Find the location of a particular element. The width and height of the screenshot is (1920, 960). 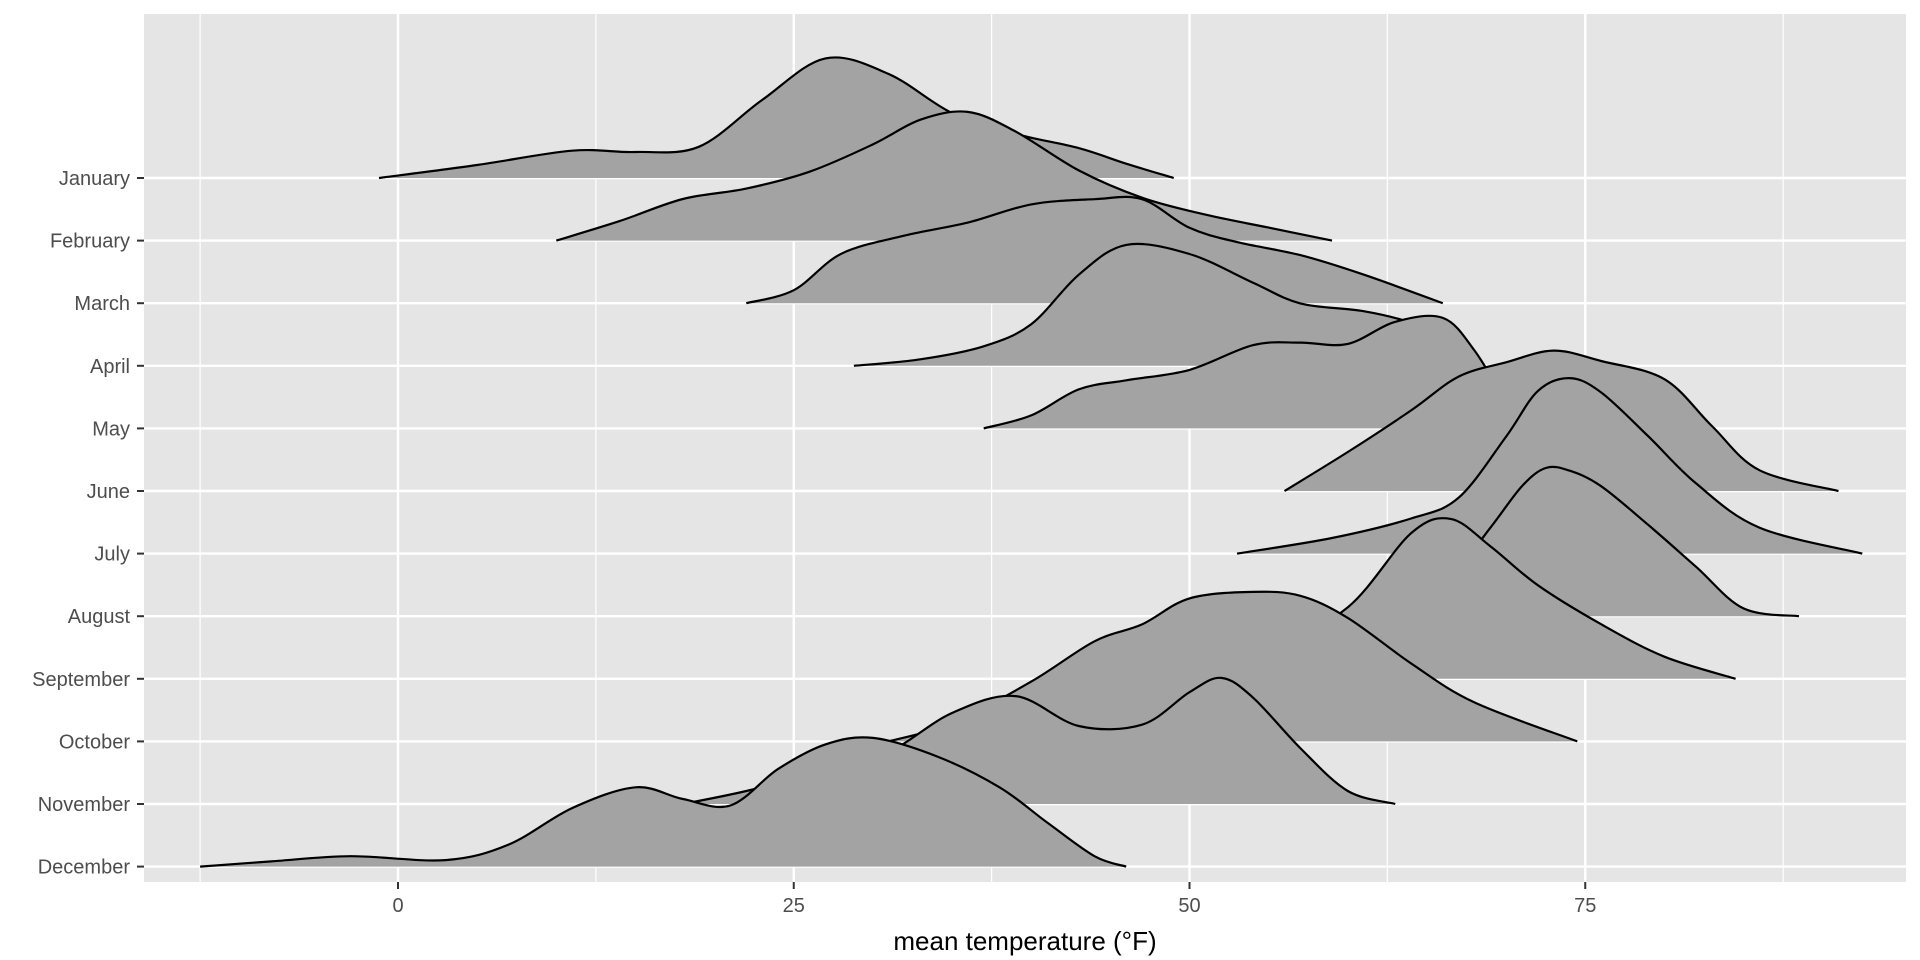

y-tick-label: November is located at coordinates (84, 805).